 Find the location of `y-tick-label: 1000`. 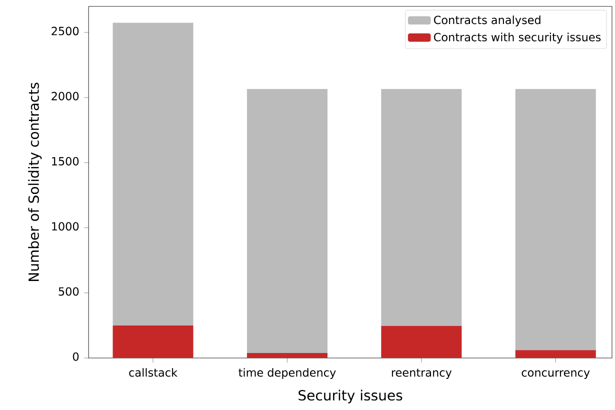

y-tick-label: 1000 is located at coordinates (65, 226).